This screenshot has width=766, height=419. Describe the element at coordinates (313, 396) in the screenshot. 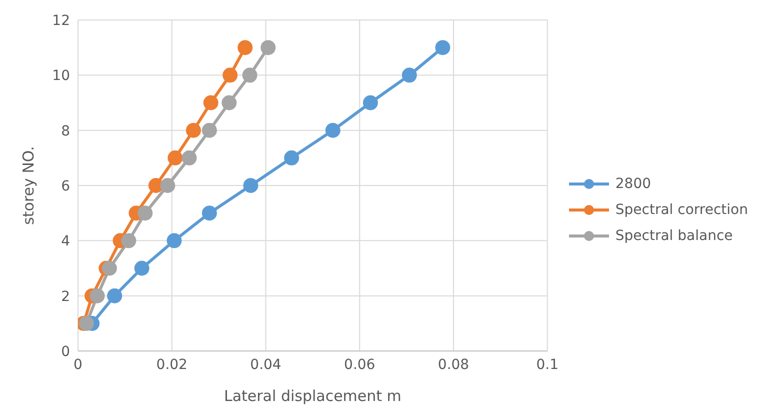

I see `x-axis-title: Lateral displacement m` at that location.